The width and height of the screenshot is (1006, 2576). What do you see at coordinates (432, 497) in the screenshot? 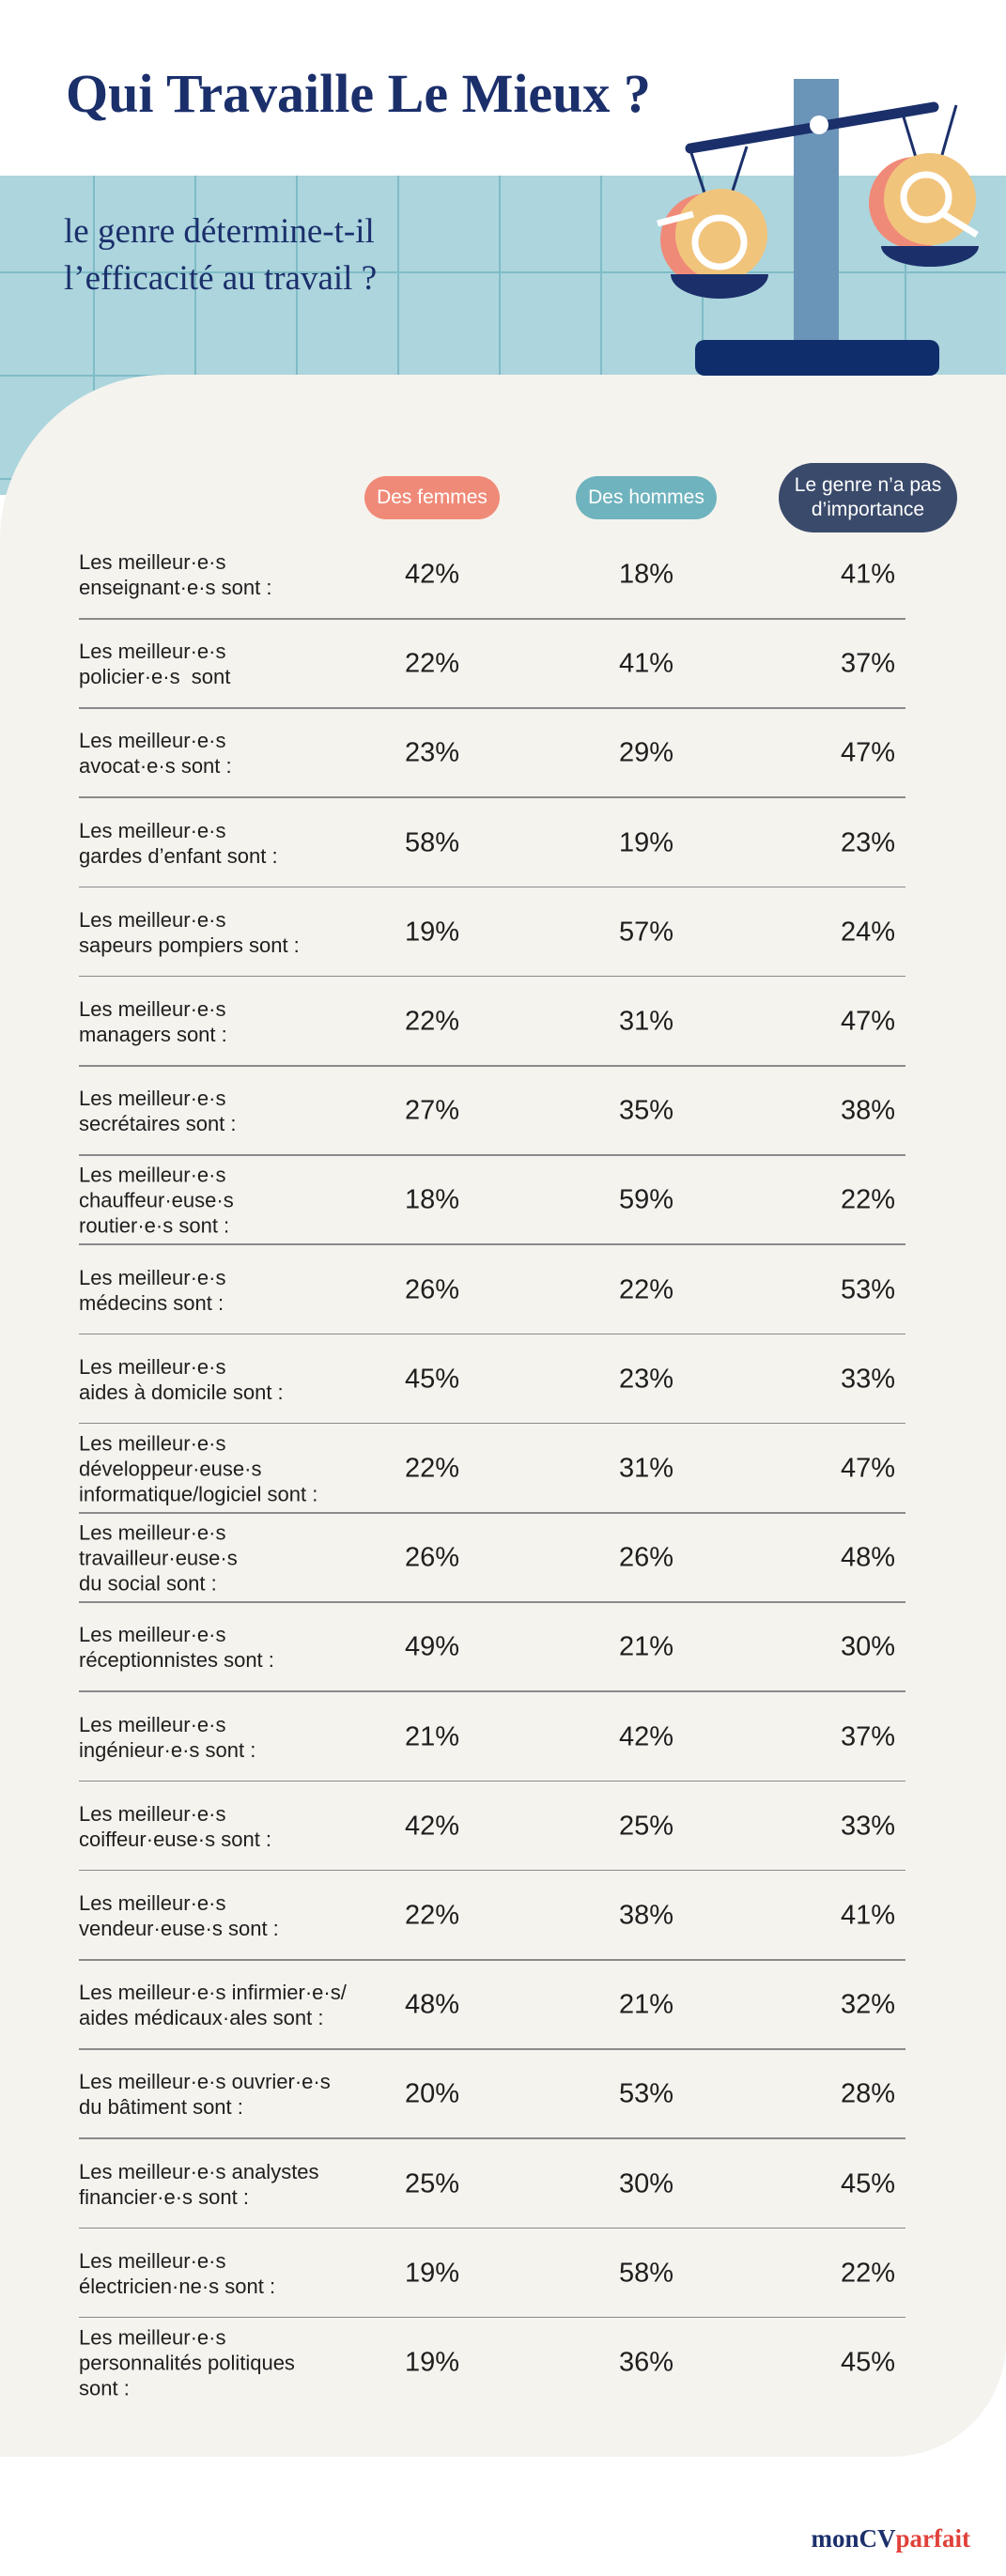
I see `column-header: Des femmes` at bounding box center [432, 497].